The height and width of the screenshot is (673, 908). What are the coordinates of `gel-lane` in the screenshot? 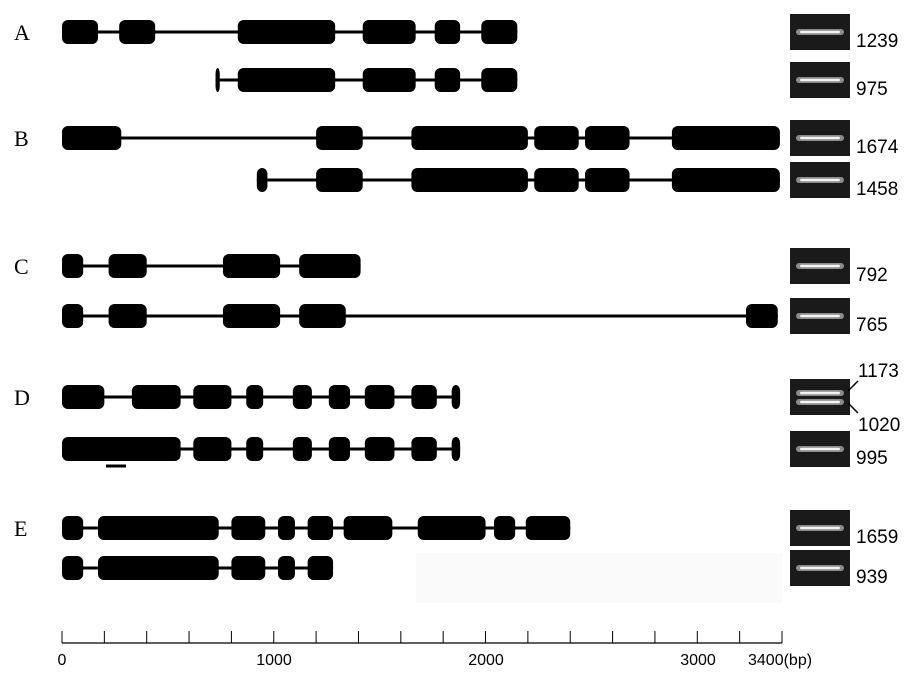 It's located at (820, 397).